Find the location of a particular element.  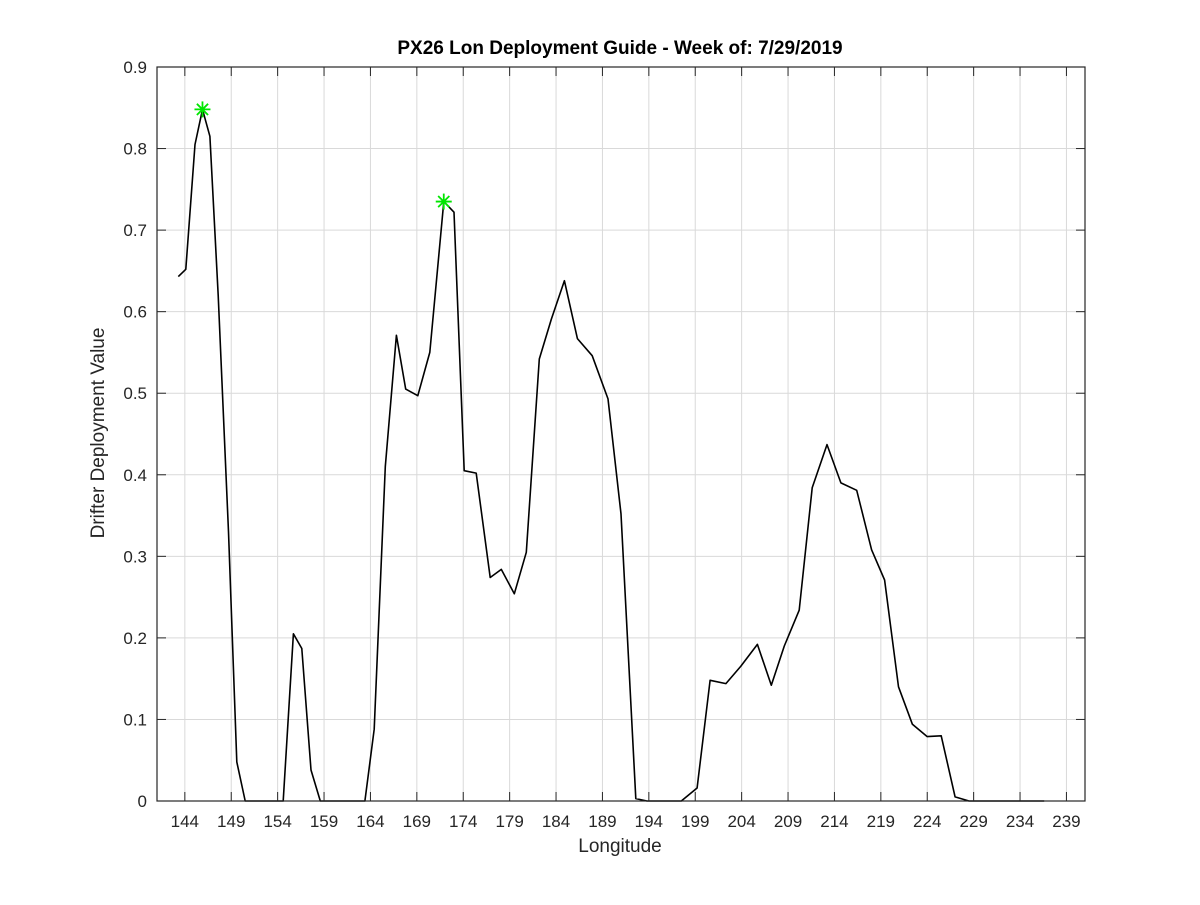

y-tick-label: 0.1 is located at coordinates (135, 719).